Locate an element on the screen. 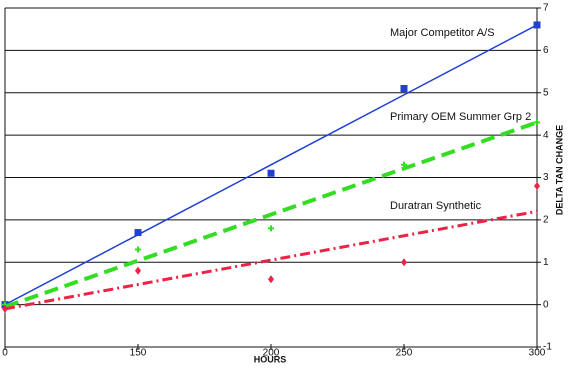 The image size is (568, 369). x-tick-label: 150 is located at coordinates (138, 353).